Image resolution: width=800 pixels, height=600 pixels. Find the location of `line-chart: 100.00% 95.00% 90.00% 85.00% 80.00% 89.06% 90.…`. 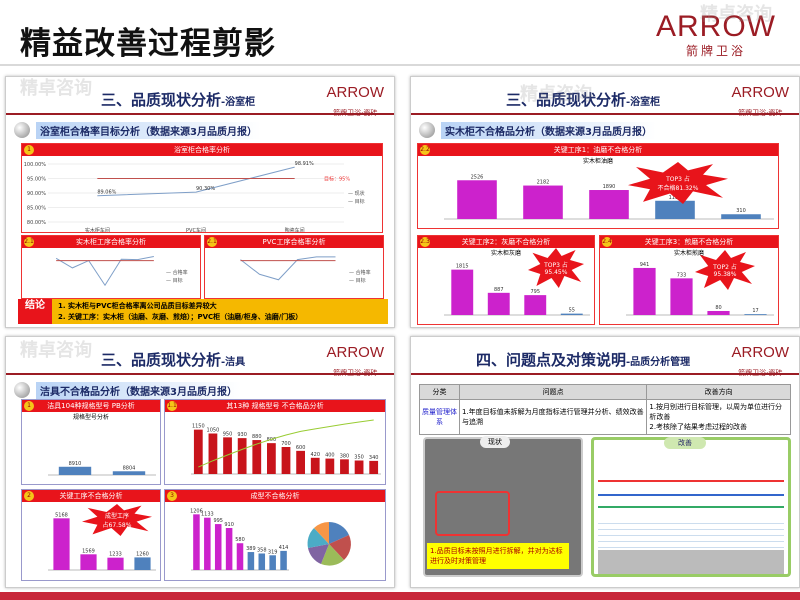

line-chart: 100.00% 95.00% 90.00% 85.00% 80.00% 89.06% 90.… is located at coordinates (194, 197).